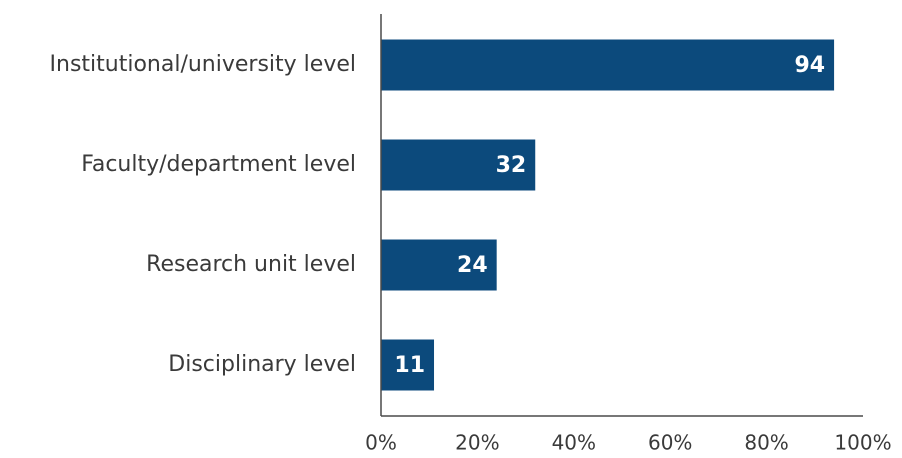  I want to click on x-tick-label-5: 100%, so click(862, 443).